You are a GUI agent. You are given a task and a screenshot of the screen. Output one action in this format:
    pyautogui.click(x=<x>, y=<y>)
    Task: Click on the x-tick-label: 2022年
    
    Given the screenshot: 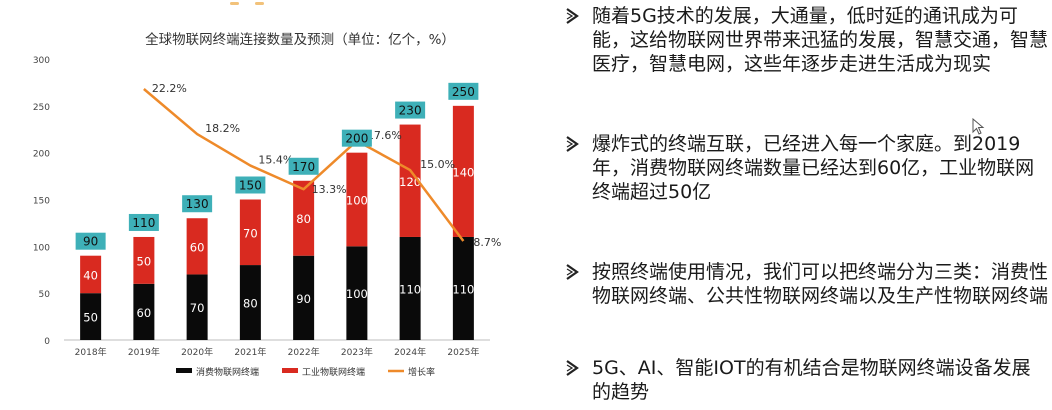 What is the action you would take?
    pyautogui.click(x=304, y=352)
    